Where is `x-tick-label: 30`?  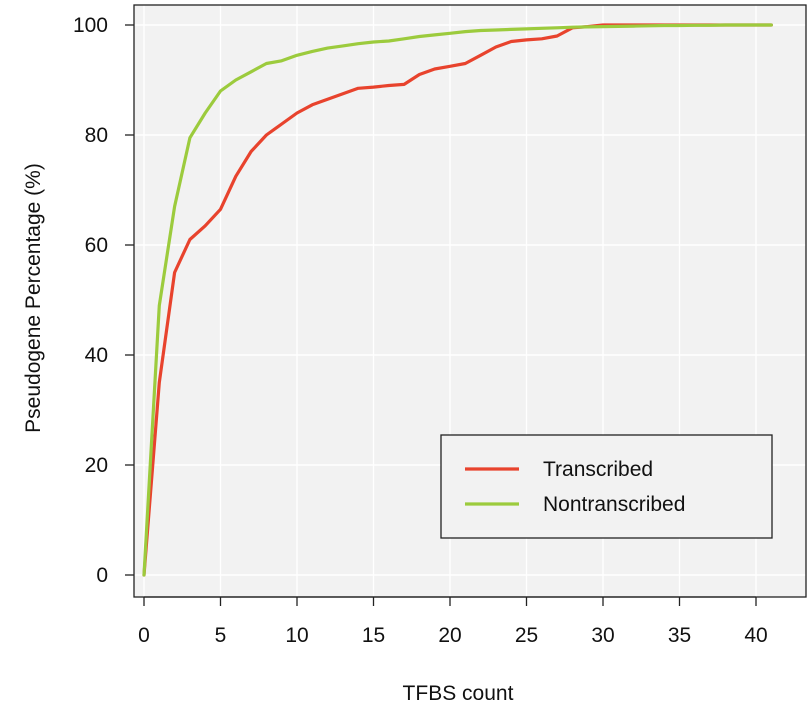
x-tick-label: 30 is located at coordinates (602, 635).